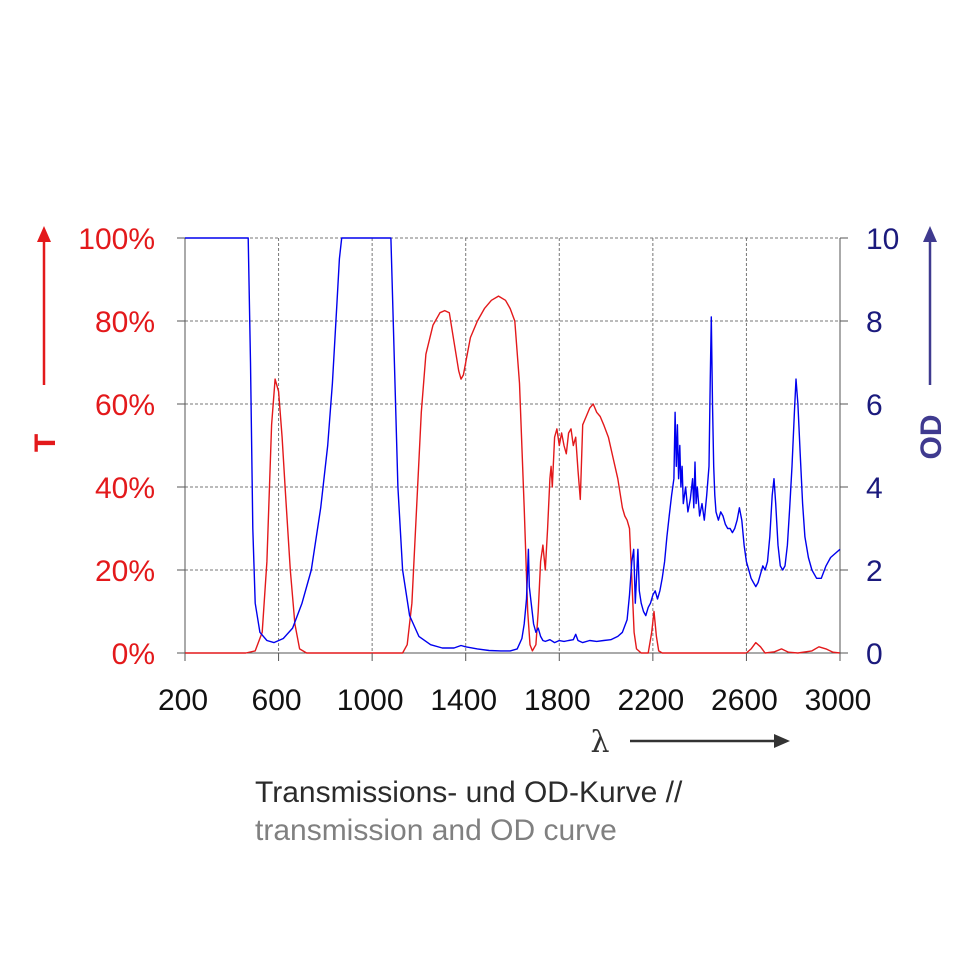 Image resolution: width=980 pixels, height=980 pixels. What do you see at coordinates (183, 700) in the screenshot?
I see `x-tick-label: 200` at bounding box center [183, 700].